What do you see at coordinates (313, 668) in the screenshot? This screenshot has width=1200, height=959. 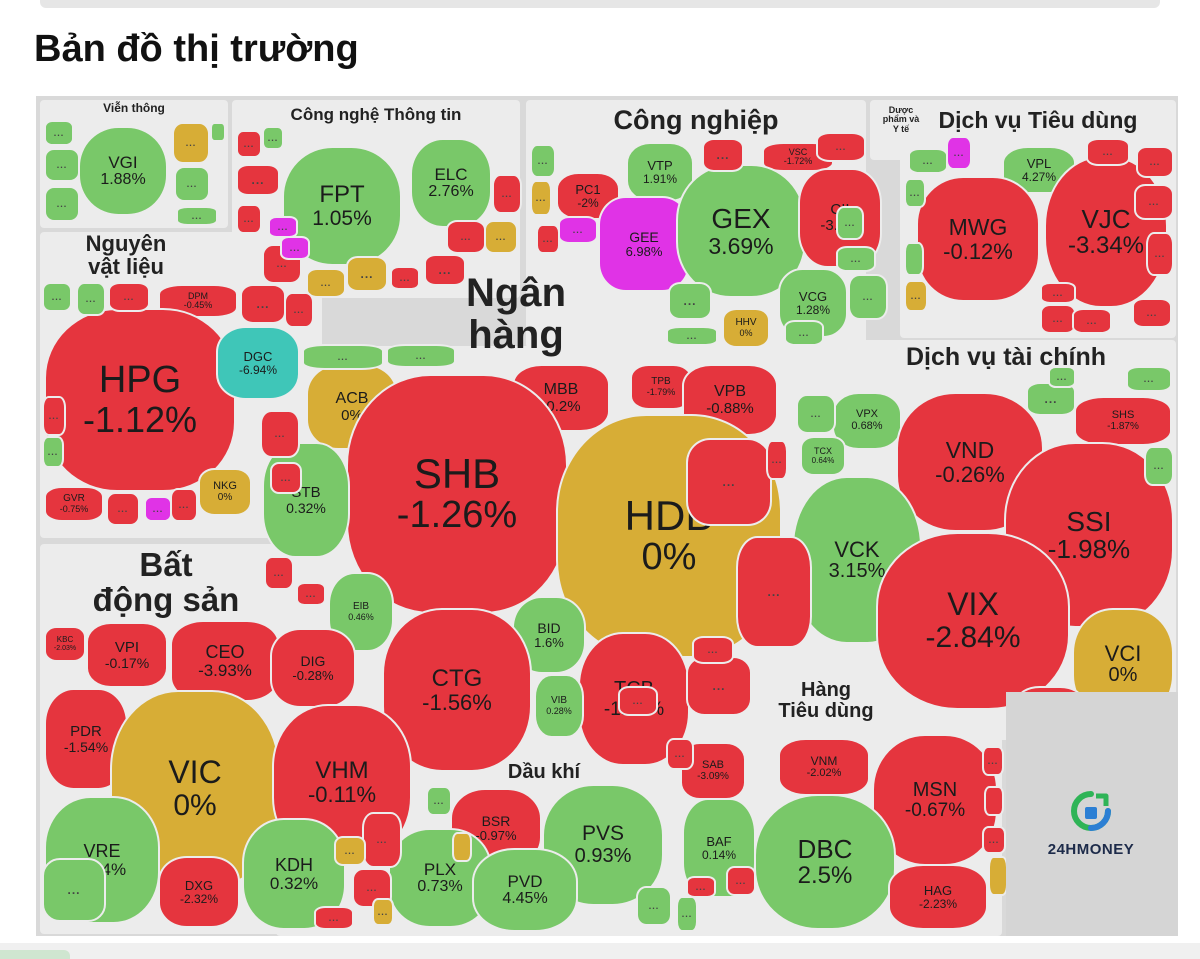 I see `ticker-tile-dig: DIG -0.28%` at bounding box center [313, 668].